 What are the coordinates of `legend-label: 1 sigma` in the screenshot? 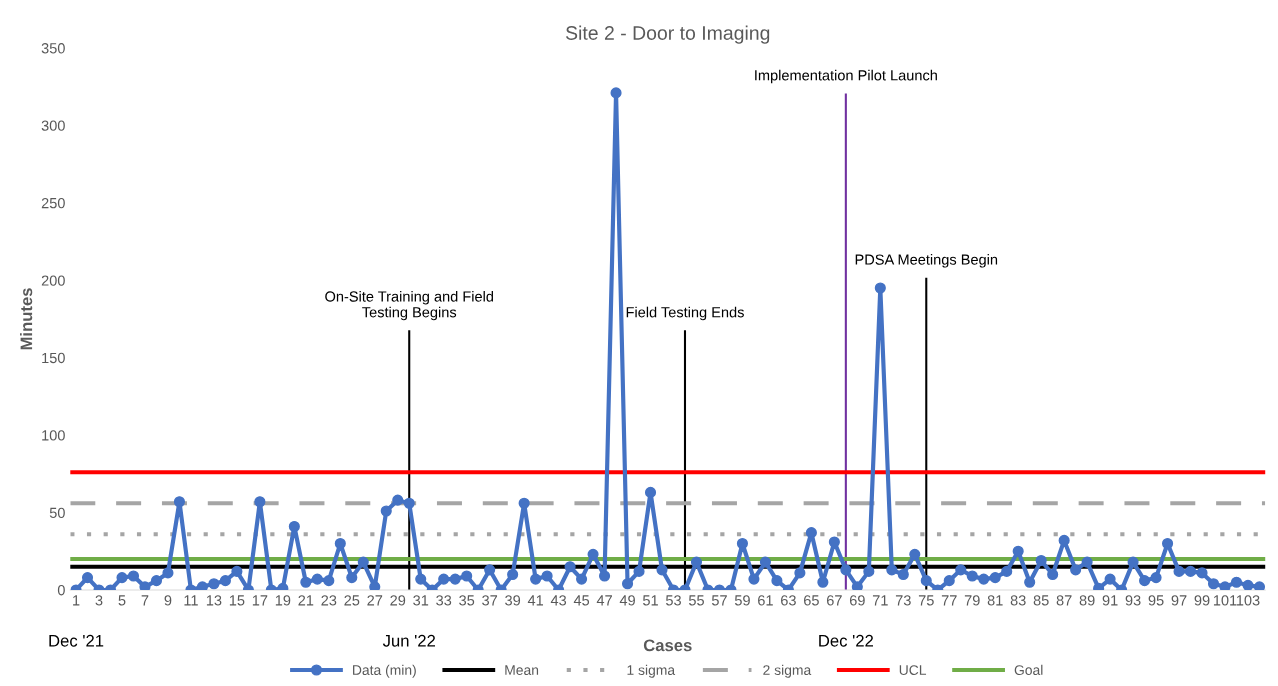 It's located at (651, 671).